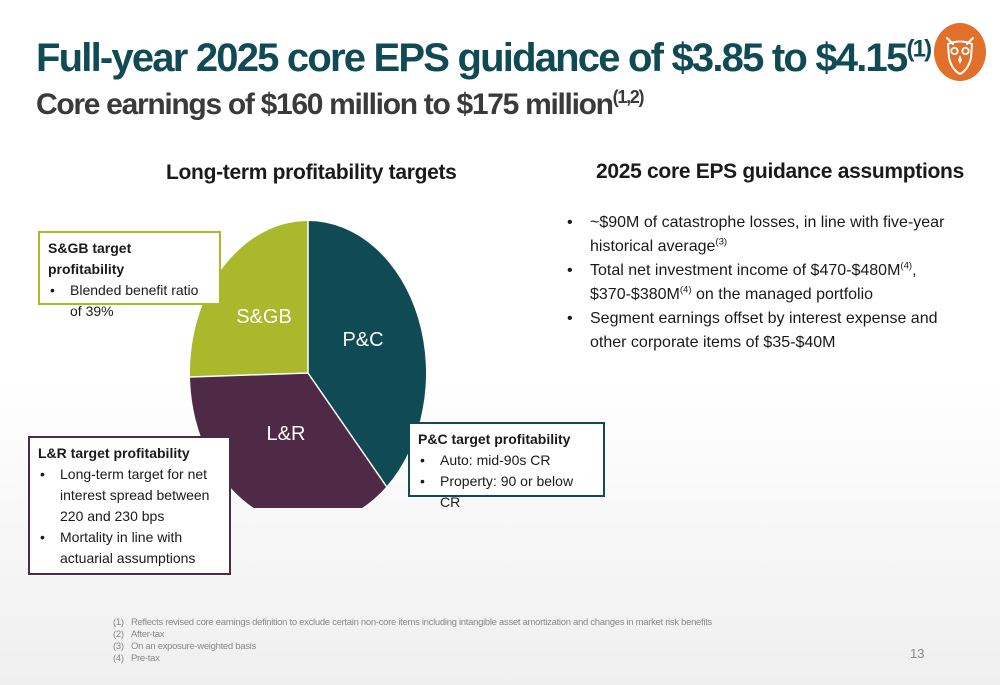 The image size is (1000, 685). Describe the element at coordinates (782, 294) in the screenshot. I see `assumption-text: on the managed portfolio` at that location.